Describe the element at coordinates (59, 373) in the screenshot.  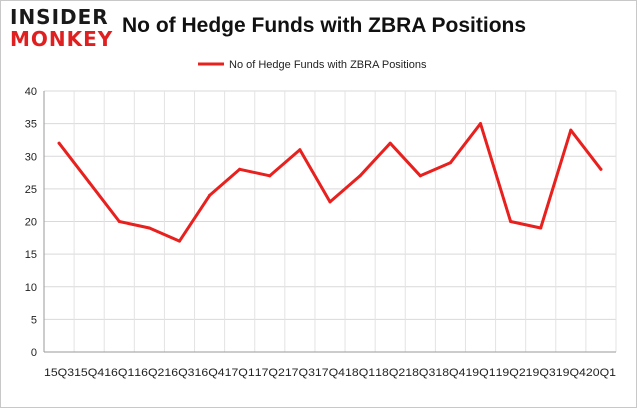
I see `x-tick-label: 15Q3` at that location.